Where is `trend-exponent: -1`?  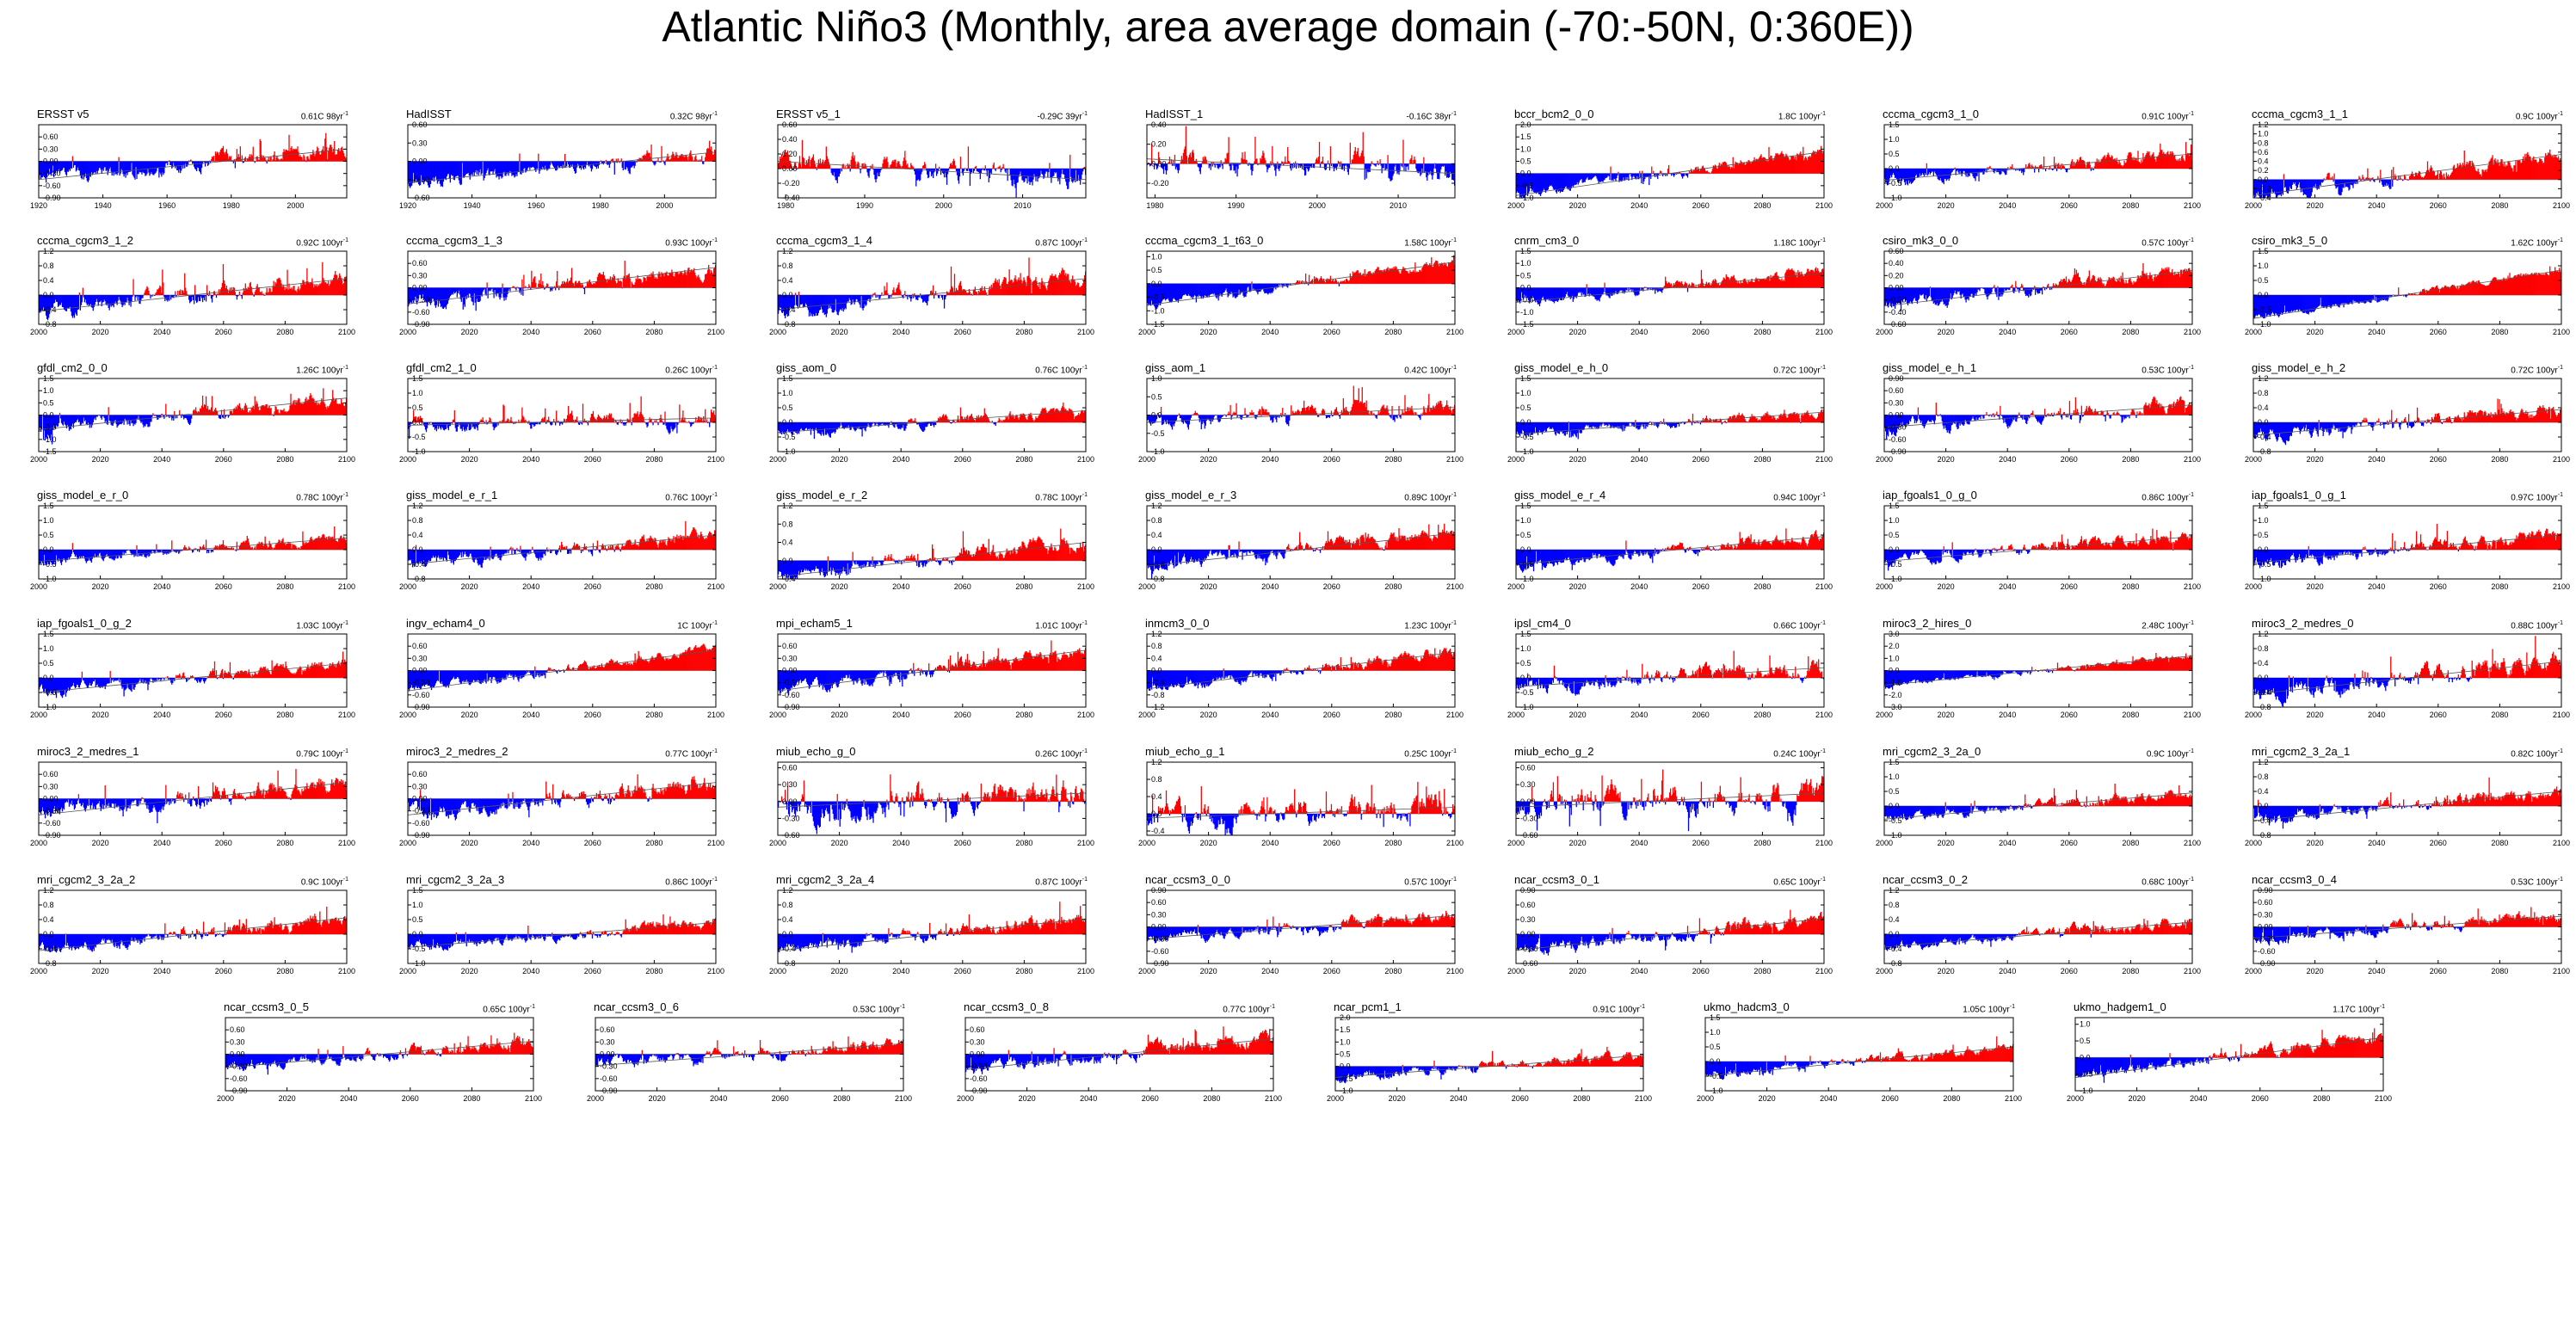 trend-exponent: -1 is located at coordinates (2191, 114).